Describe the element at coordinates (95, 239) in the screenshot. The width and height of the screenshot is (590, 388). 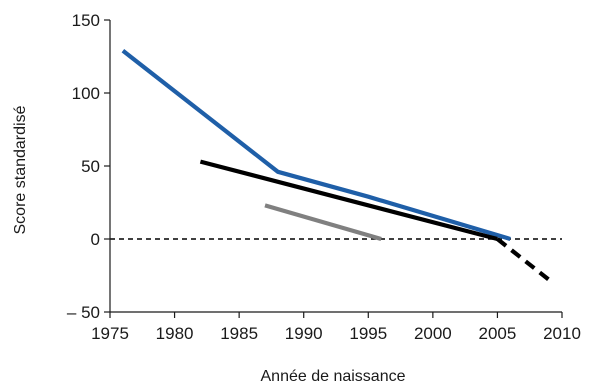
I see `y-tick-label: 0` at that location.